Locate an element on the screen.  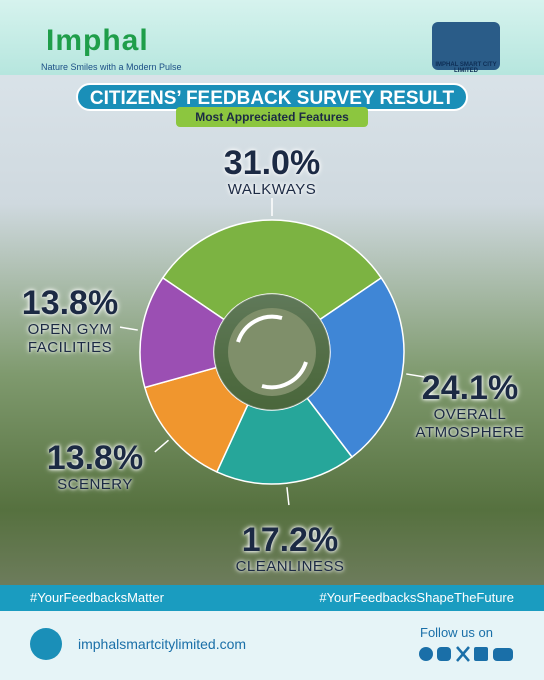
follow-label: Follow us on is located at coordinates (456, 632).